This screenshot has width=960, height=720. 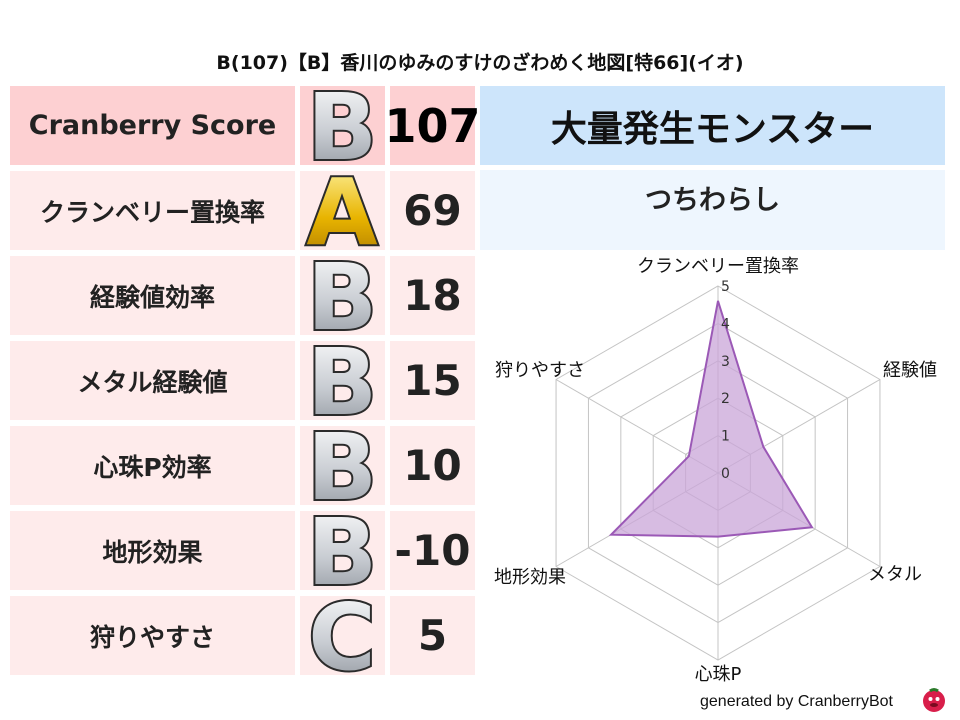 I want to click on radar-axis-label: クランベリー置換率, so click(x=718, y=266).